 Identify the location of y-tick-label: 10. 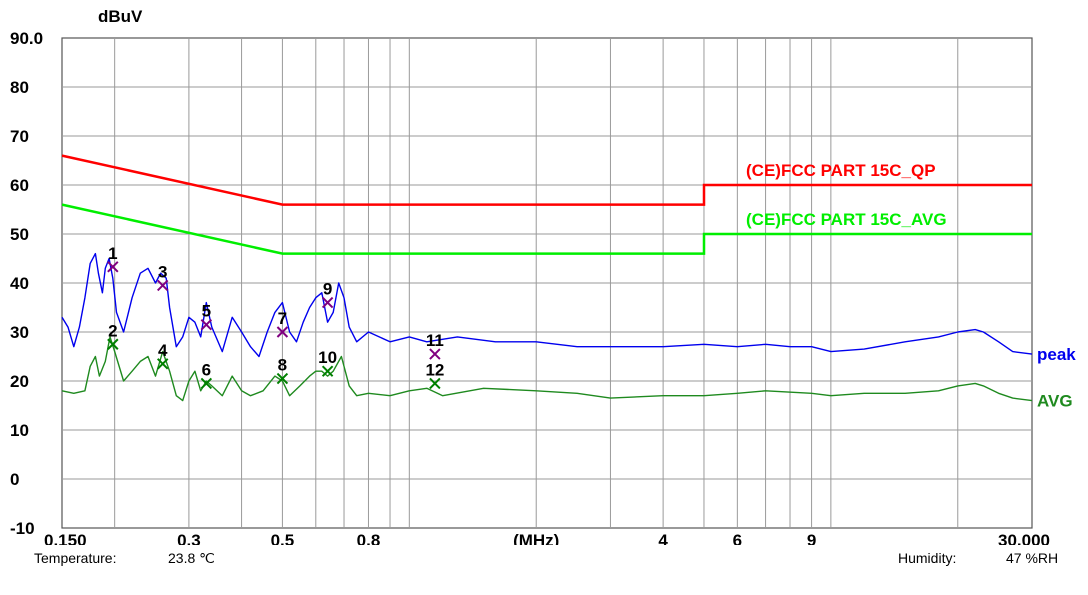
(19, 430).